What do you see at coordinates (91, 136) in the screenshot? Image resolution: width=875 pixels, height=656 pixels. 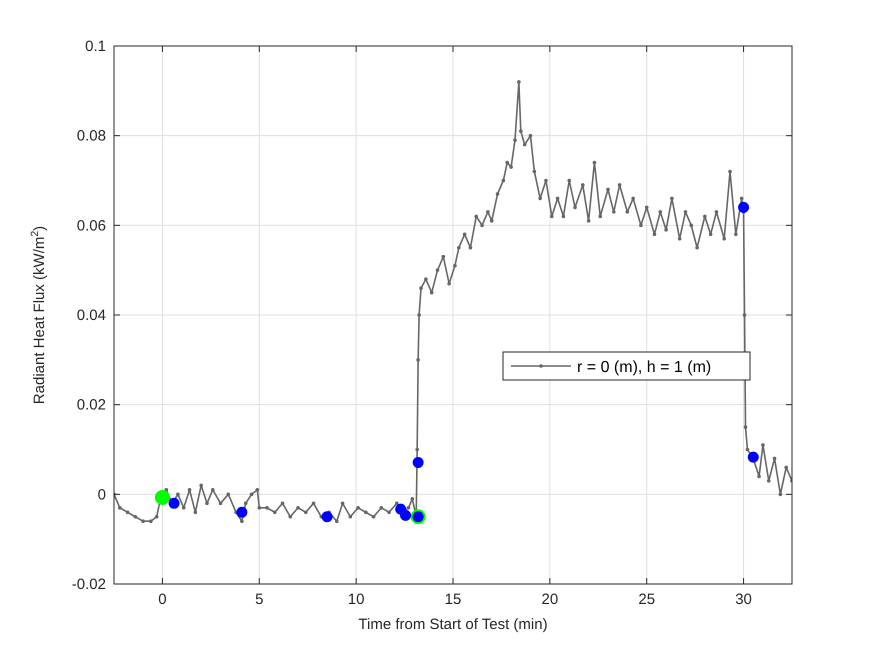 I see `y-tick-label: 0.08` at bounding box center [91, 136].